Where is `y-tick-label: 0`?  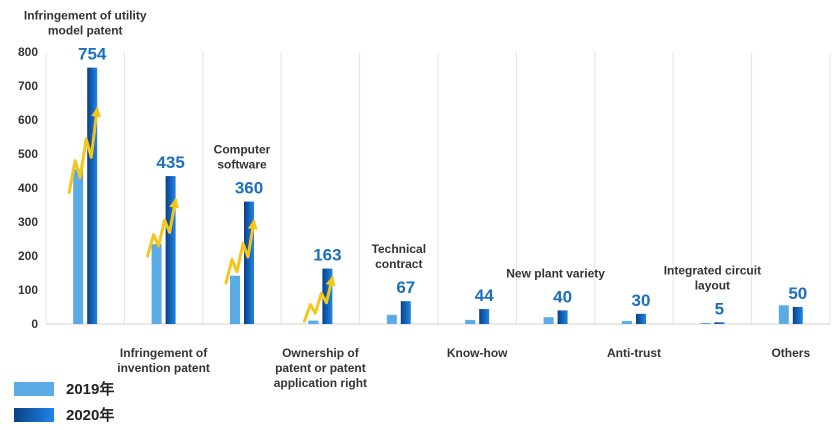 y-tick-label: 0 is located at coordinates (34, 324).